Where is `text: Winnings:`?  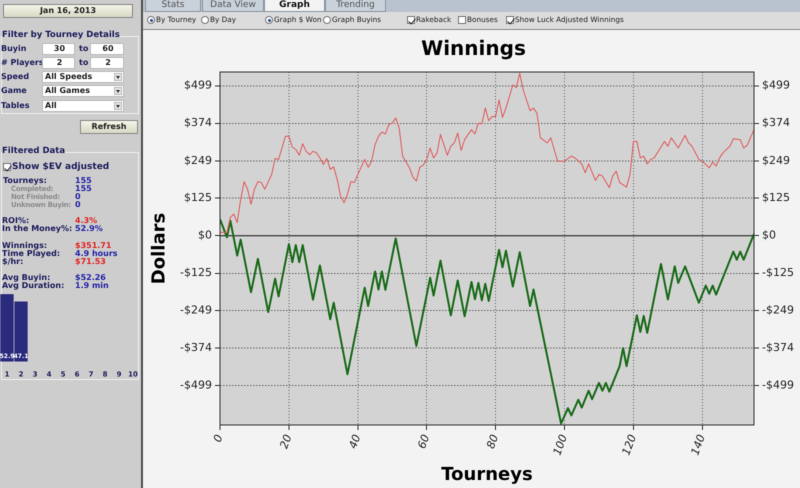
text: Winnings: is located at coordinates (25, 245).